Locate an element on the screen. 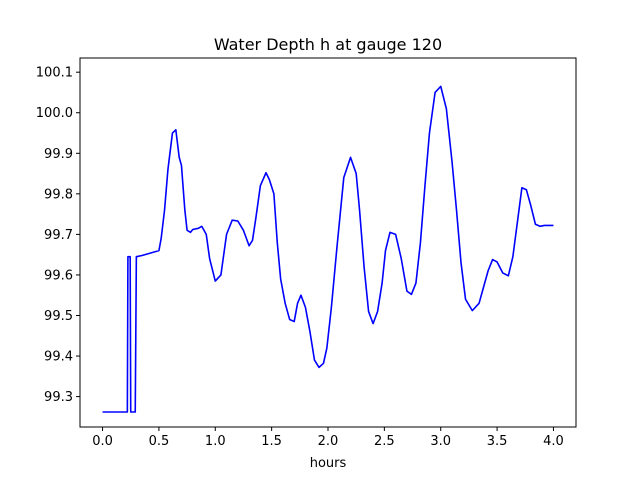 Image resolution: width=640 pixels, height=480 pixels. y-tick-label: 99.6 is located at coordinates (58, 275).